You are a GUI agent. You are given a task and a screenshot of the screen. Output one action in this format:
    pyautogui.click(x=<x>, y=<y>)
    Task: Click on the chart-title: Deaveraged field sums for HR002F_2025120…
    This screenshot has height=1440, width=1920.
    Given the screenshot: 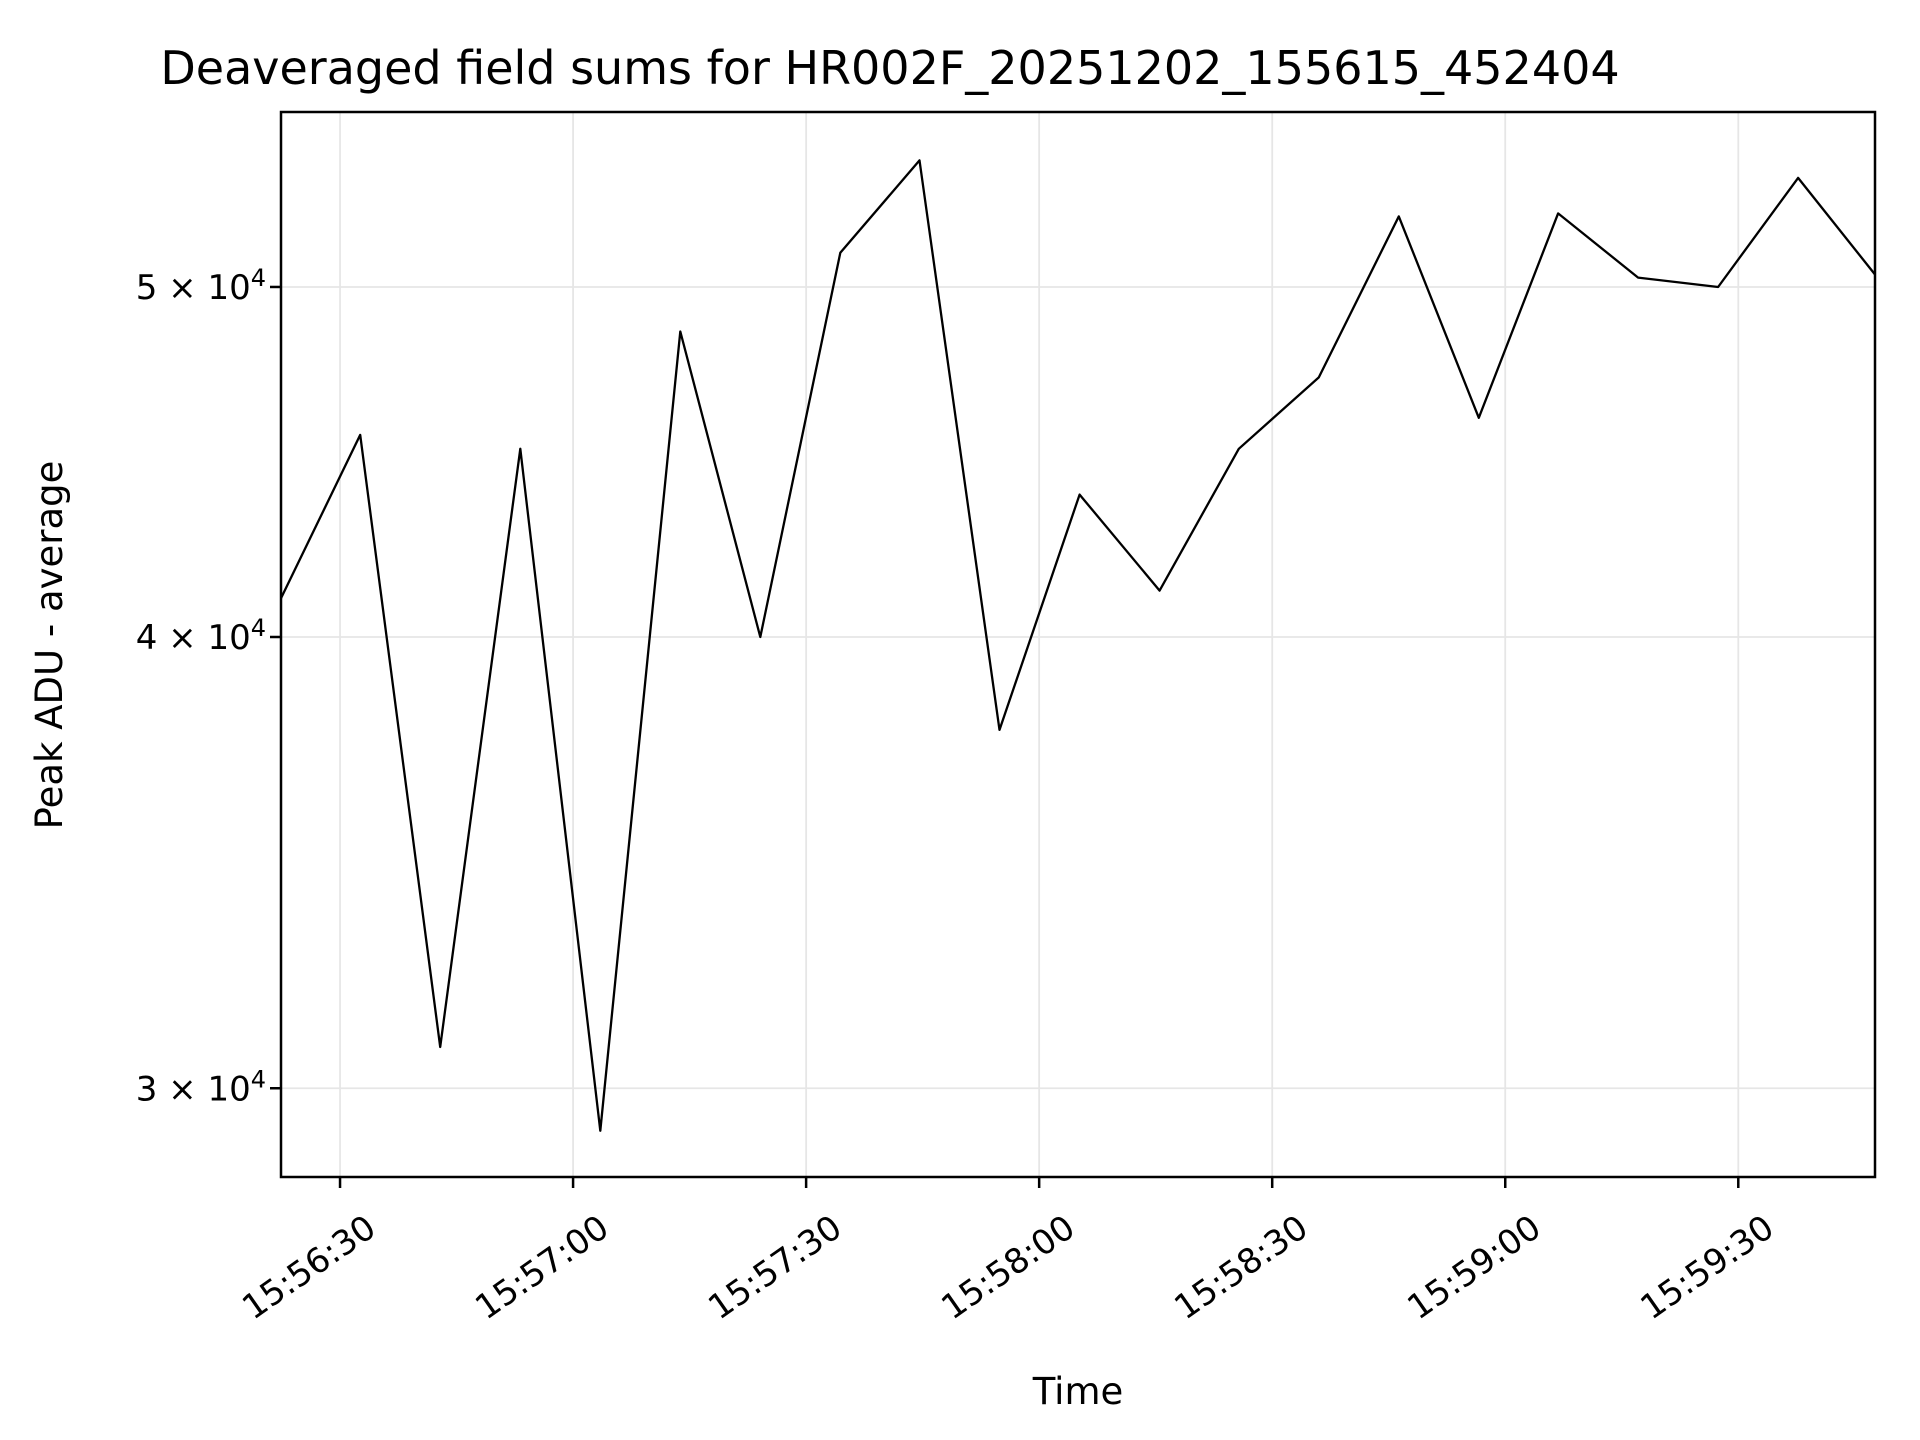 What is the action you would take?
    pyautogui.click(x=889, y=68)
    